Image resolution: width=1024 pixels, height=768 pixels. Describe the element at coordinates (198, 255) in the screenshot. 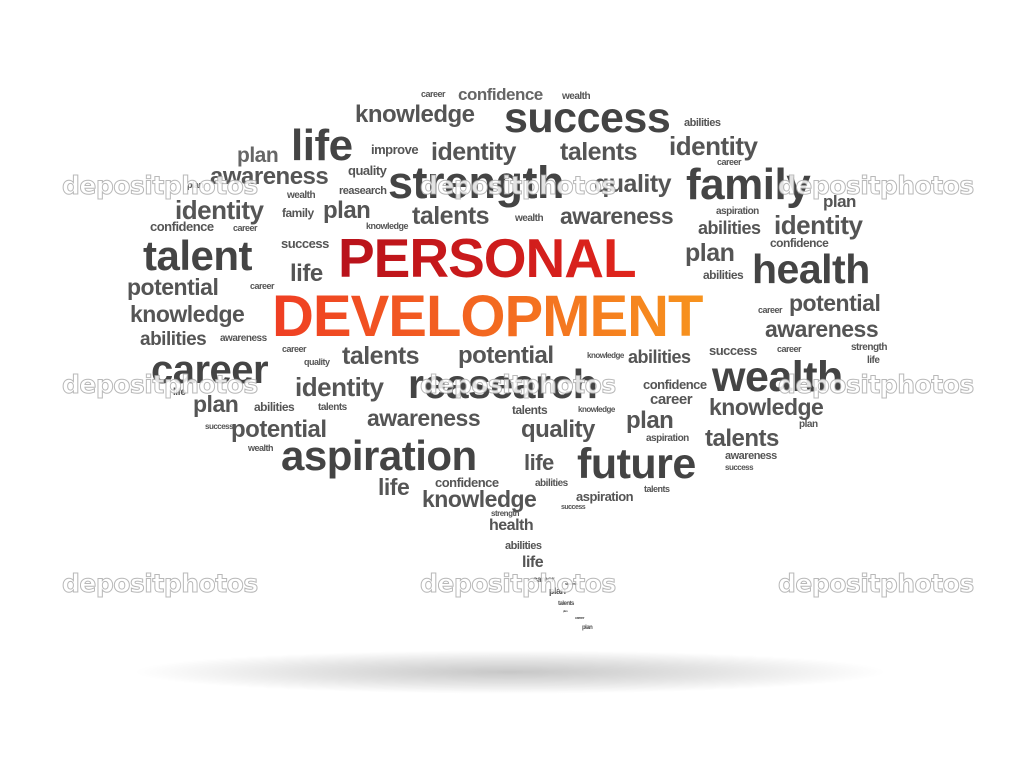

I see `cloud-word: talent` at that location.